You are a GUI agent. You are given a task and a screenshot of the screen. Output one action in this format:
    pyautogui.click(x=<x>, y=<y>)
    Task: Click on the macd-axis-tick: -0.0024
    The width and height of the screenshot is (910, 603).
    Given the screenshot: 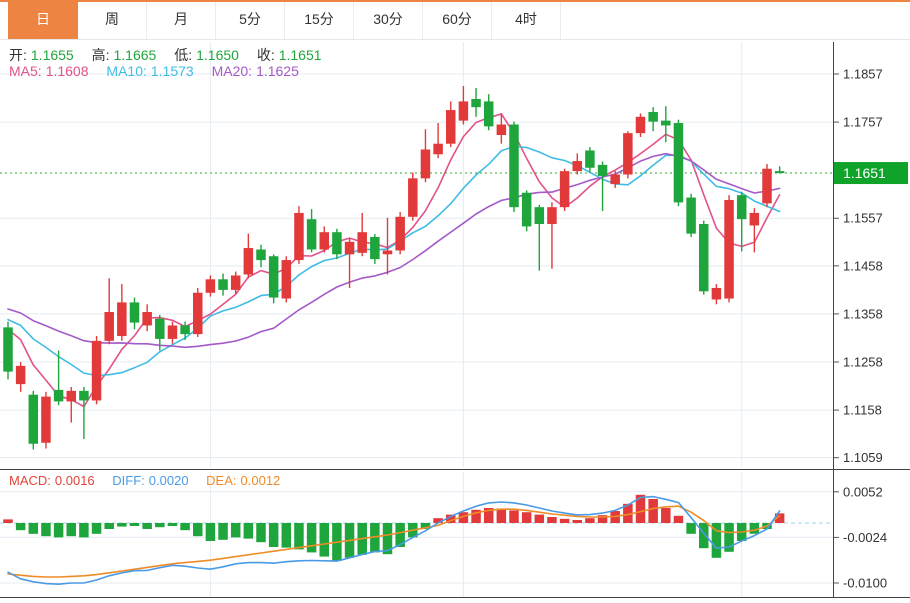 What is the action you would take?
    pyautogui.click(x=865, y=537)
    